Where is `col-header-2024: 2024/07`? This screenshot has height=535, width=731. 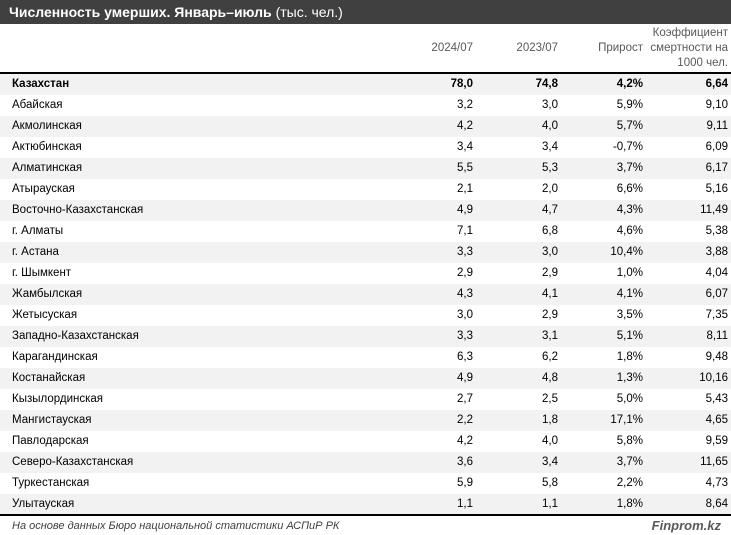
col-header-2024: 2024/07 is located at coordinates (452, 48).